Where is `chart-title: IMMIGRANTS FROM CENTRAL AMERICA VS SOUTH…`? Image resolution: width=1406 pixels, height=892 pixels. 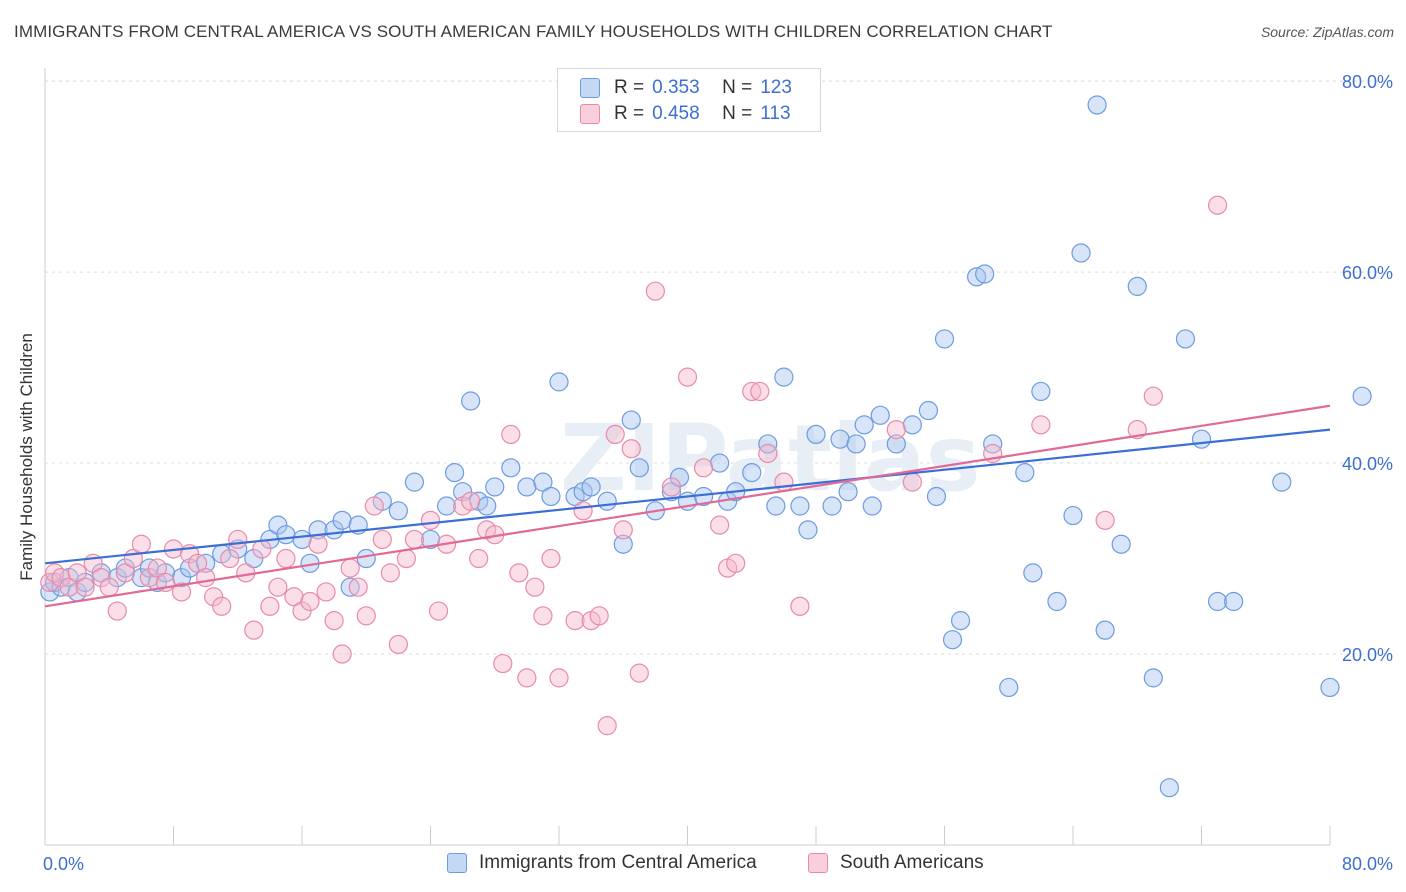
chart-title: IMMIGRANTS FROM CENTRAL AMERICA VS SOUTH… is located at coordinates (533, 31).